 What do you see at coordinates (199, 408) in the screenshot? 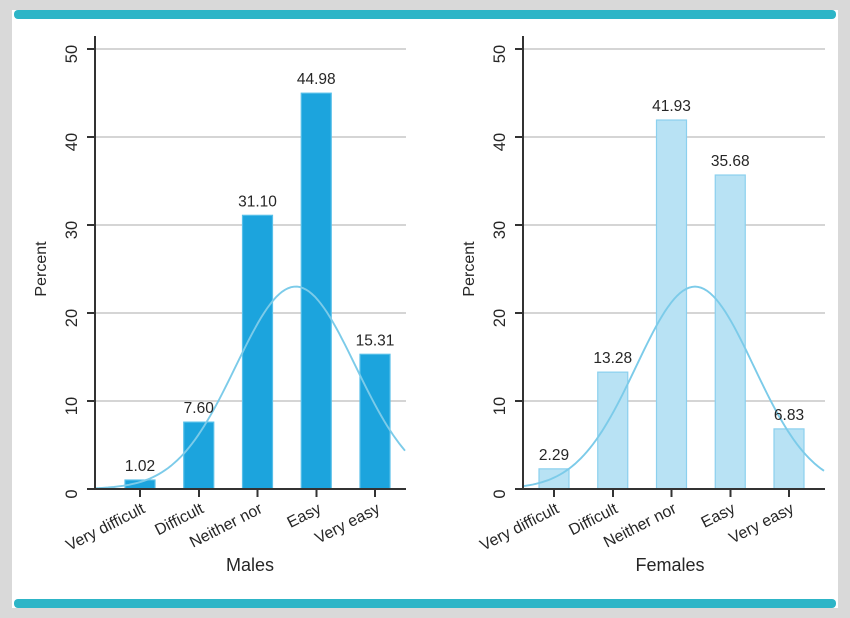
I see `bar-value-label: 7.60` at bounding box center [199, 408].